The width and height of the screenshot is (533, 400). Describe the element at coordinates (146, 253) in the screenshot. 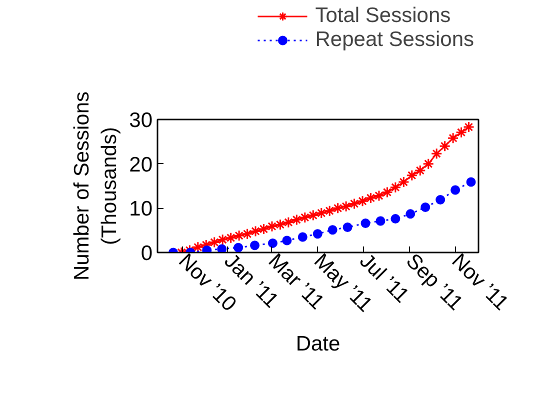

I see `y-tick-label: 0` at that location.